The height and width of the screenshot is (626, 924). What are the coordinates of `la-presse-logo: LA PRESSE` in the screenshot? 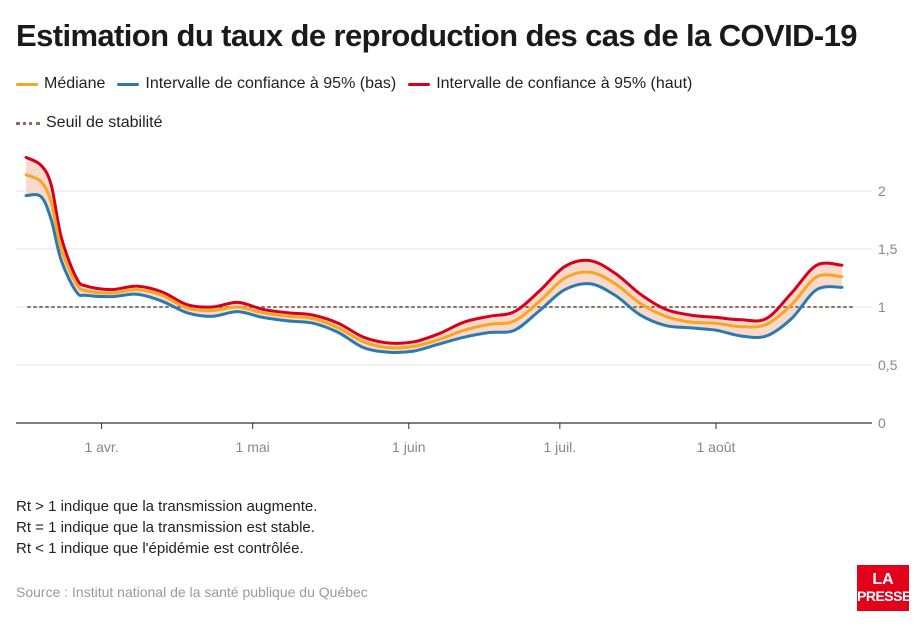 It's located at (884, 588).